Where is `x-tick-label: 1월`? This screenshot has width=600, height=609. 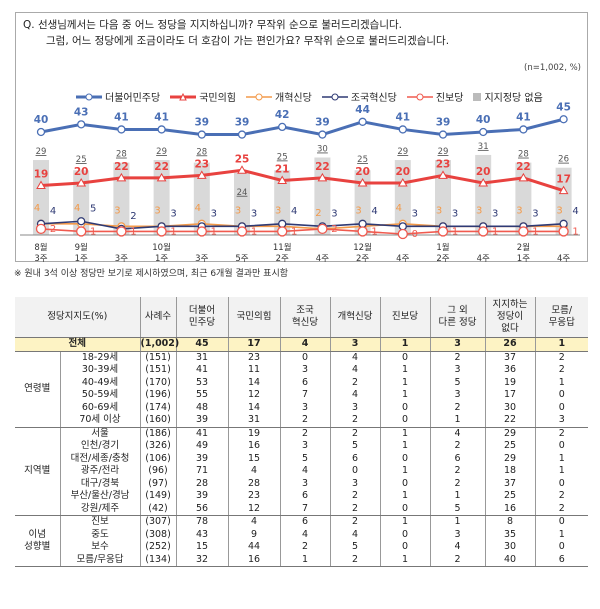 x-tick-label: 1월 is located at coordinates (442, 247).